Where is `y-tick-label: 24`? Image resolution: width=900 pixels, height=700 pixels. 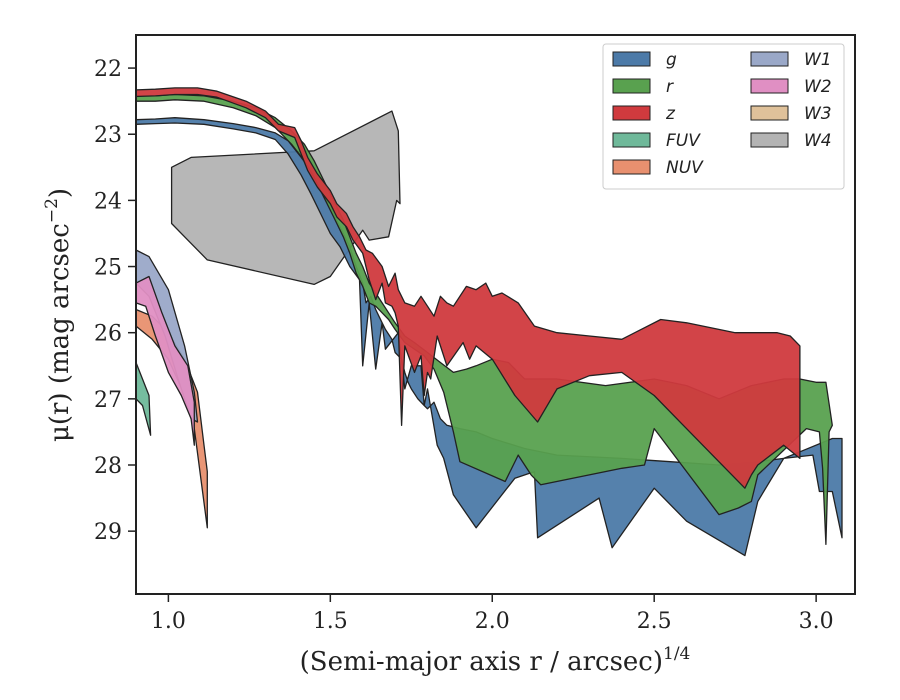
y-tick-label: 24 is located at coordinates (108, 201).